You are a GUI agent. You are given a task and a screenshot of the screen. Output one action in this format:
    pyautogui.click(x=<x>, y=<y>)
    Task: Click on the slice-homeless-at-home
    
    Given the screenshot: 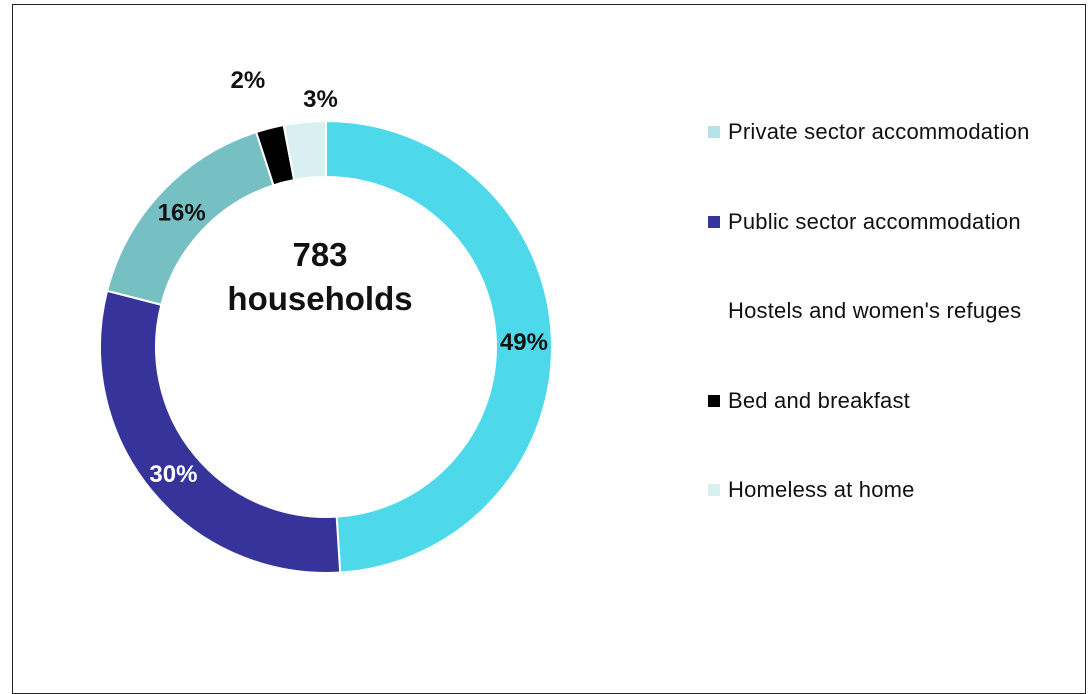 What is the action you would take?
    pyautogui.click(x=304, y=150)
    